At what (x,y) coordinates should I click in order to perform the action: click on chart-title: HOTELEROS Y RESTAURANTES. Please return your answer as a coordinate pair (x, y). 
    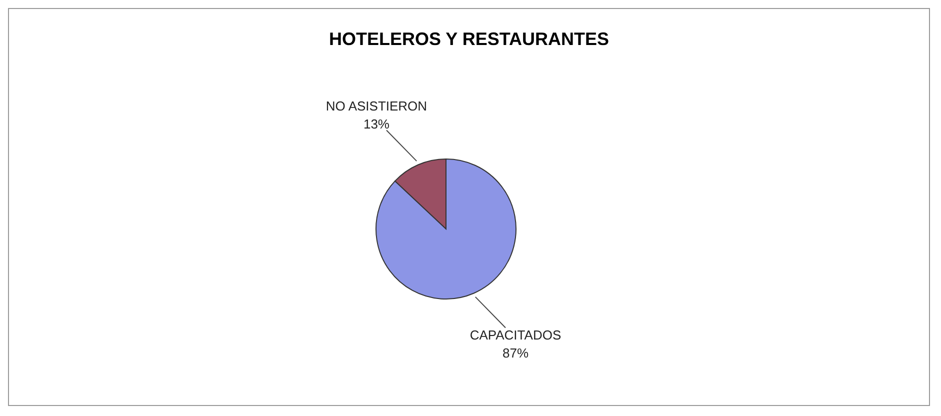
    Looking at the image, I should click on (469, 39).